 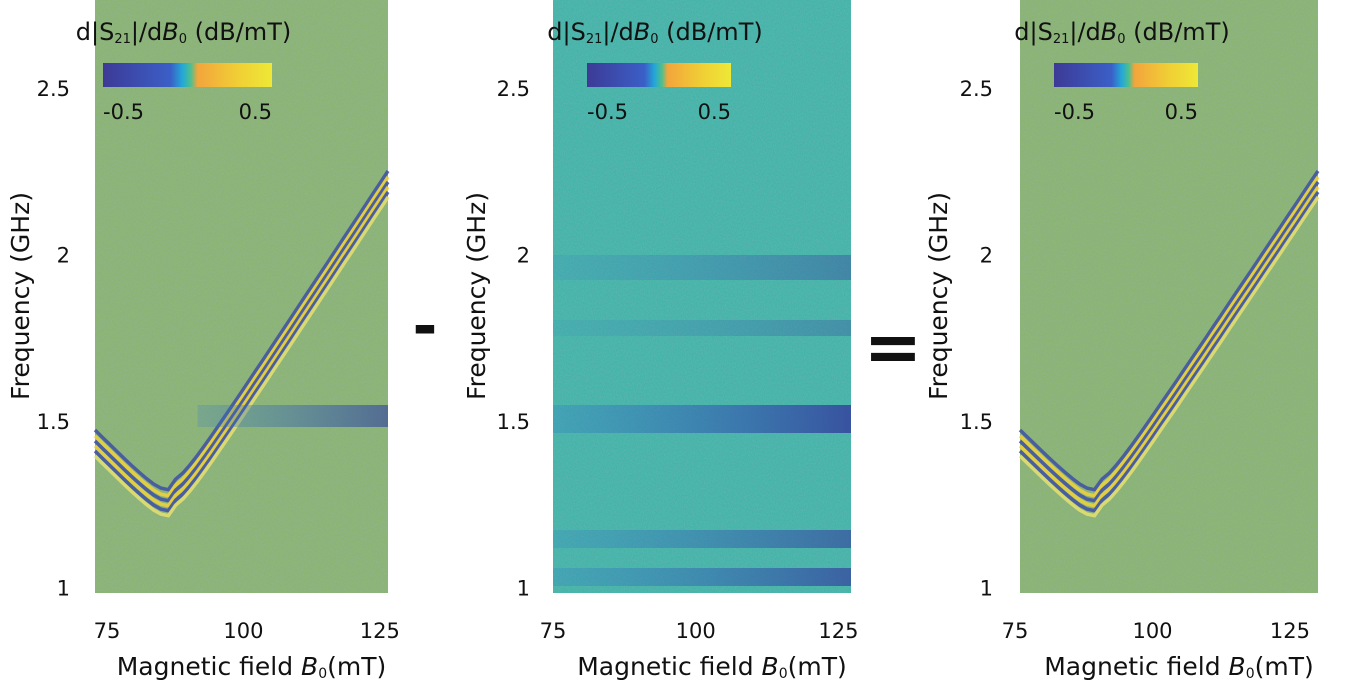 I want to click on operator-minus: -, so click(x=425, y=327).